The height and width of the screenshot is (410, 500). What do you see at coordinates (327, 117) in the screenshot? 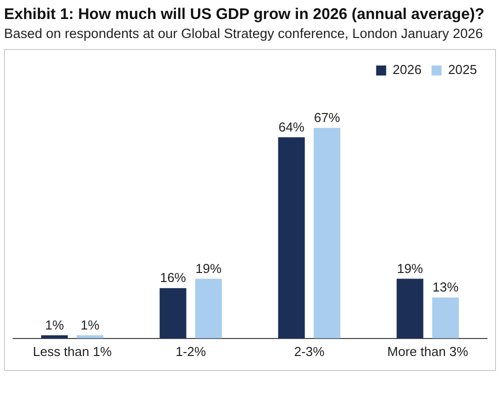
I see `data-label: 67%` at bounding box center [327, 117].